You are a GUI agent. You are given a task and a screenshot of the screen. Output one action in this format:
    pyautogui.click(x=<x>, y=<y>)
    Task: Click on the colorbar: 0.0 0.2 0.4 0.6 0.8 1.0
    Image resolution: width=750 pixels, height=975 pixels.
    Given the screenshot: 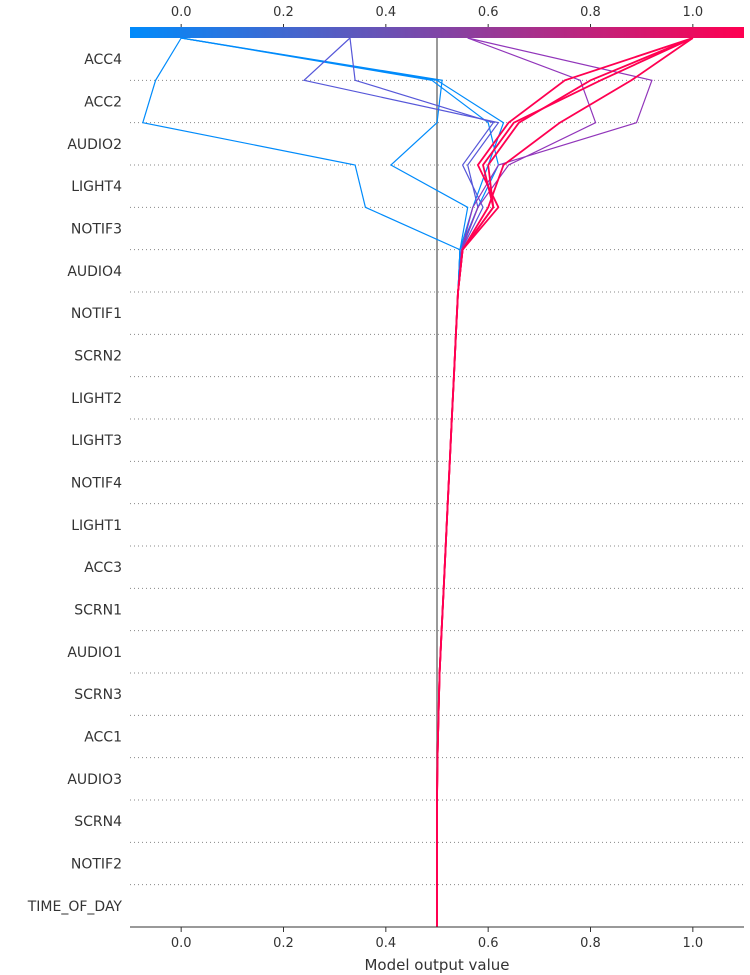 What is the action you would take?
    pyautogui.click(x=437, y=21)
    